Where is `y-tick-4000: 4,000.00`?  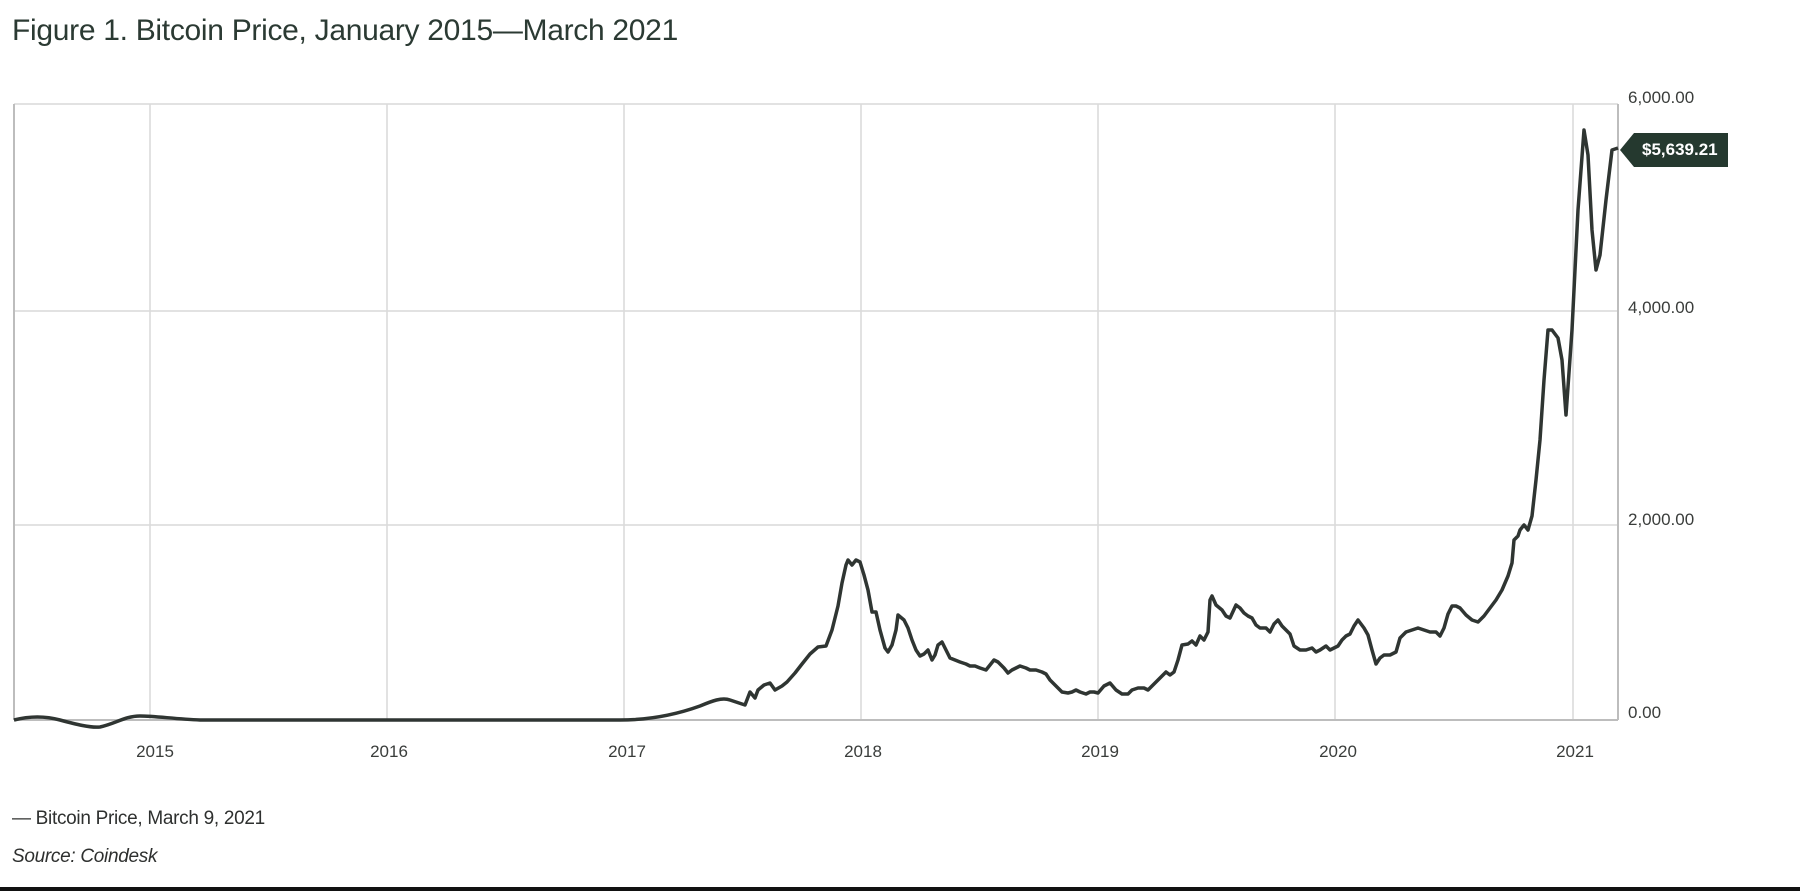
y-tick-4000: 4,000.00 is located at coordinates (1661, 307).